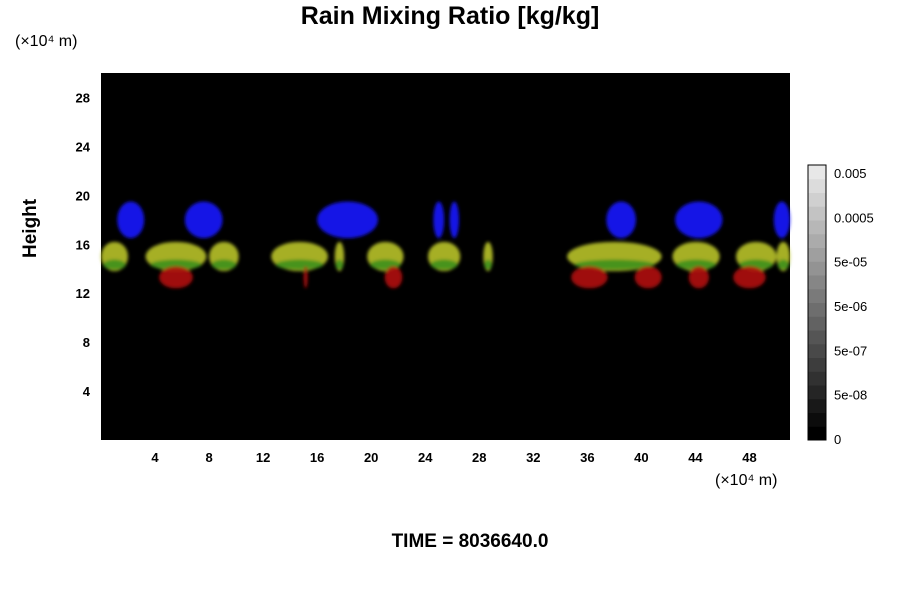 The image size is (900, 600). What do you see at coordinates (155, 457) in the screenshot?
I see `x-tick-label: 4` at bounding box center [155, 457].